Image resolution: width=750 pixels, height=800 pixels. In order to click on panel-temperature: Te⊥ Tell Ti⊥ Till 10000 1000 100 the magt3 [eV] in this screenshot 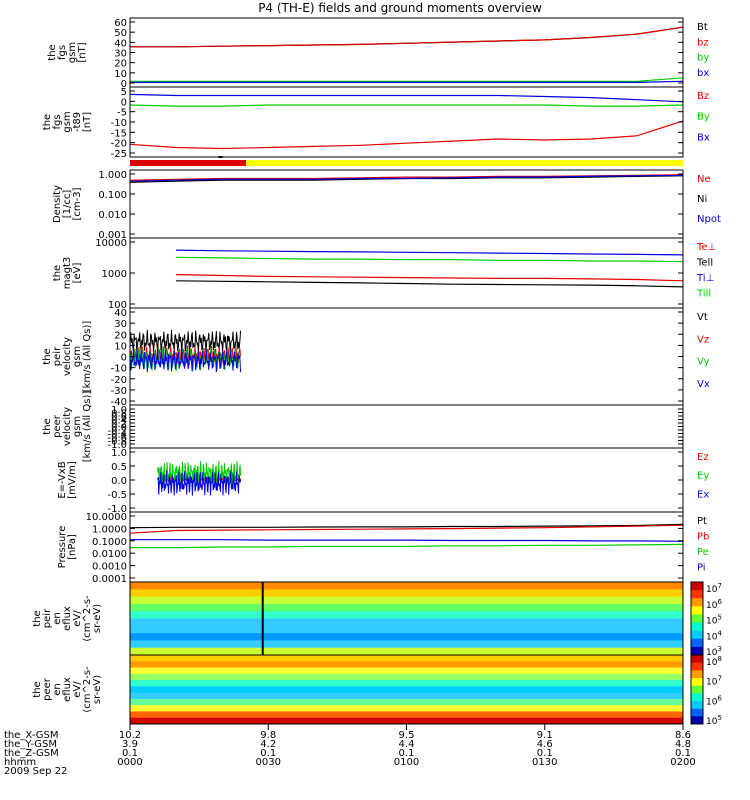, I will do `click(384, 274)`.